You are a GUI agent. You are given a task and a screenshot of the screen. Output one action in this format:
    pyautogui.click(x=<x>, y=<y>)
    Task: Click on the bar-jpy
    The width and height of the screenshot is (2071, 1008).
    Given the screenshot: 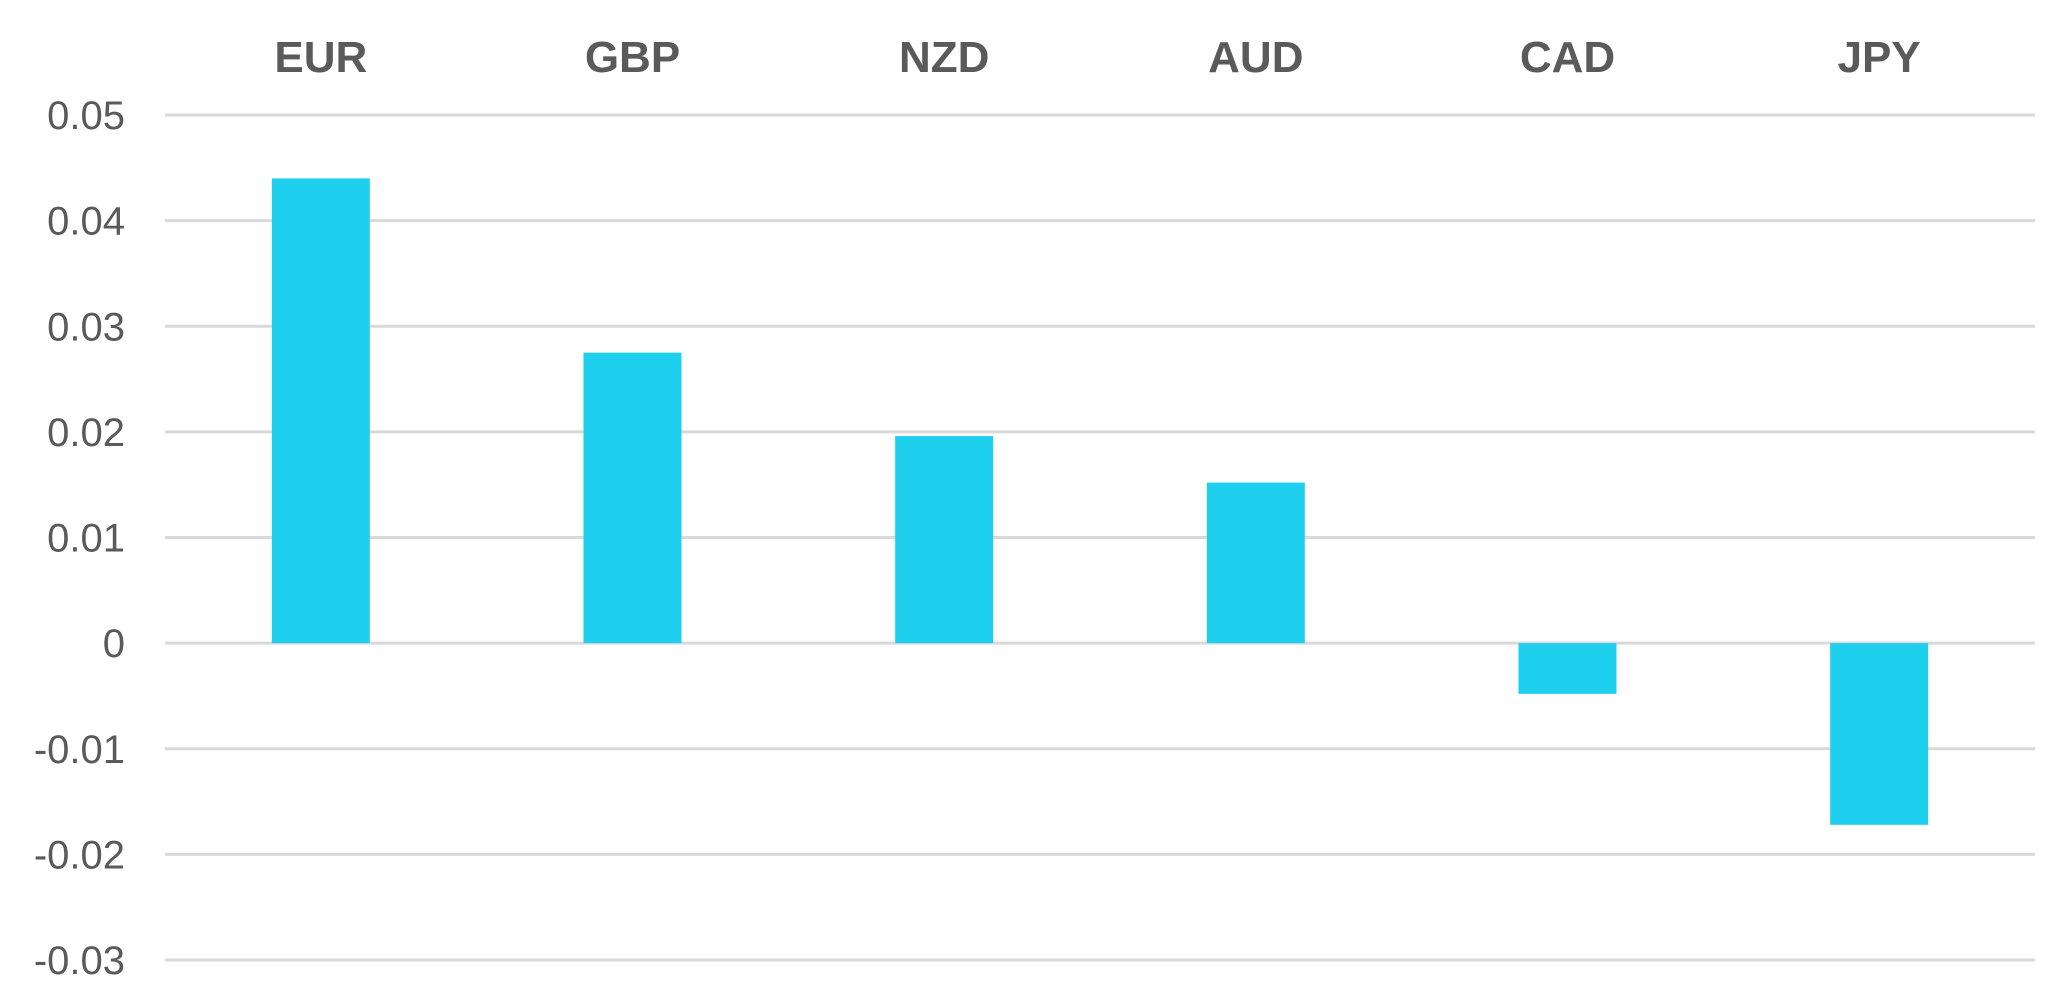 What is the action you would take?
    pyautogui.click(x=1879, y=734)
    